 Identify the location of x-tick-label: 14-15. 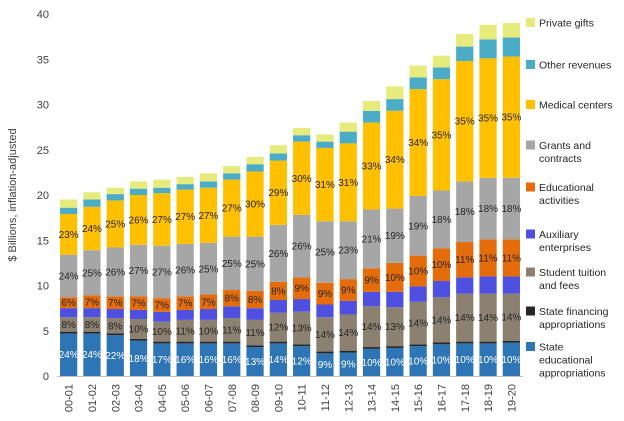
(396, 398).